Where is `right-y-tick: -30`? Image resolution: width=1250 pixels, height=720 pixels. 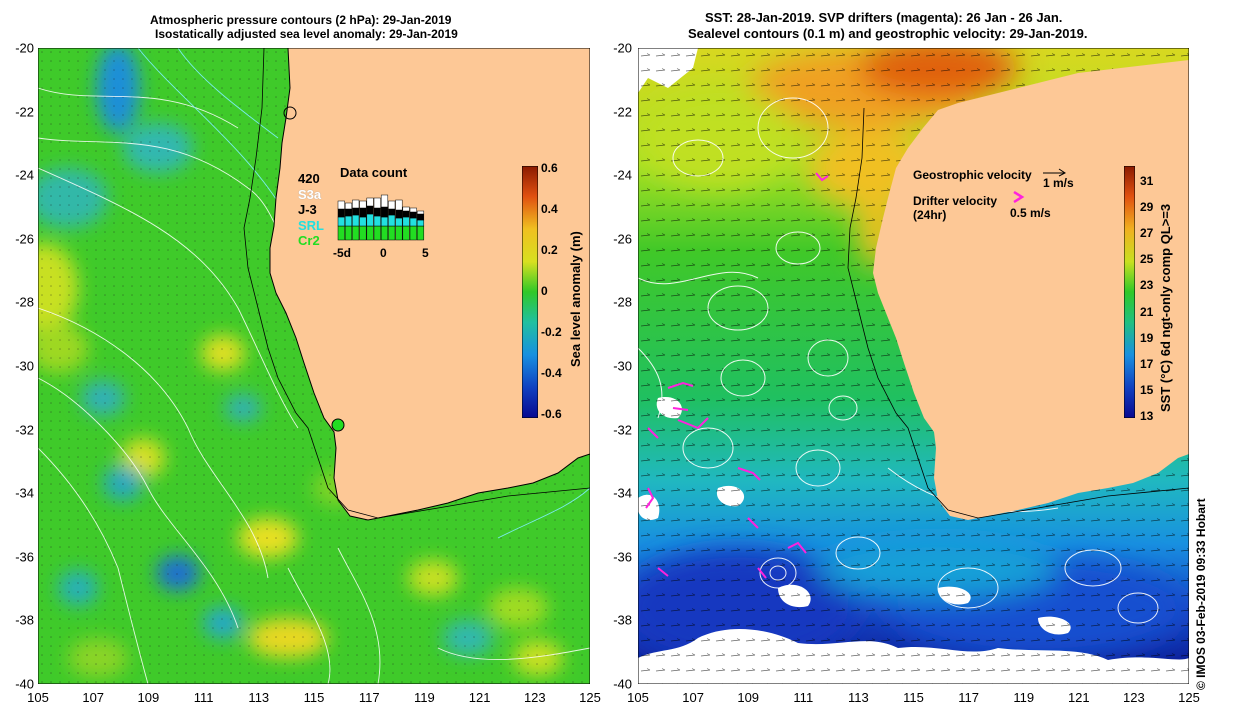 right-y-tick: -30 is located at coordinates (622, 366).